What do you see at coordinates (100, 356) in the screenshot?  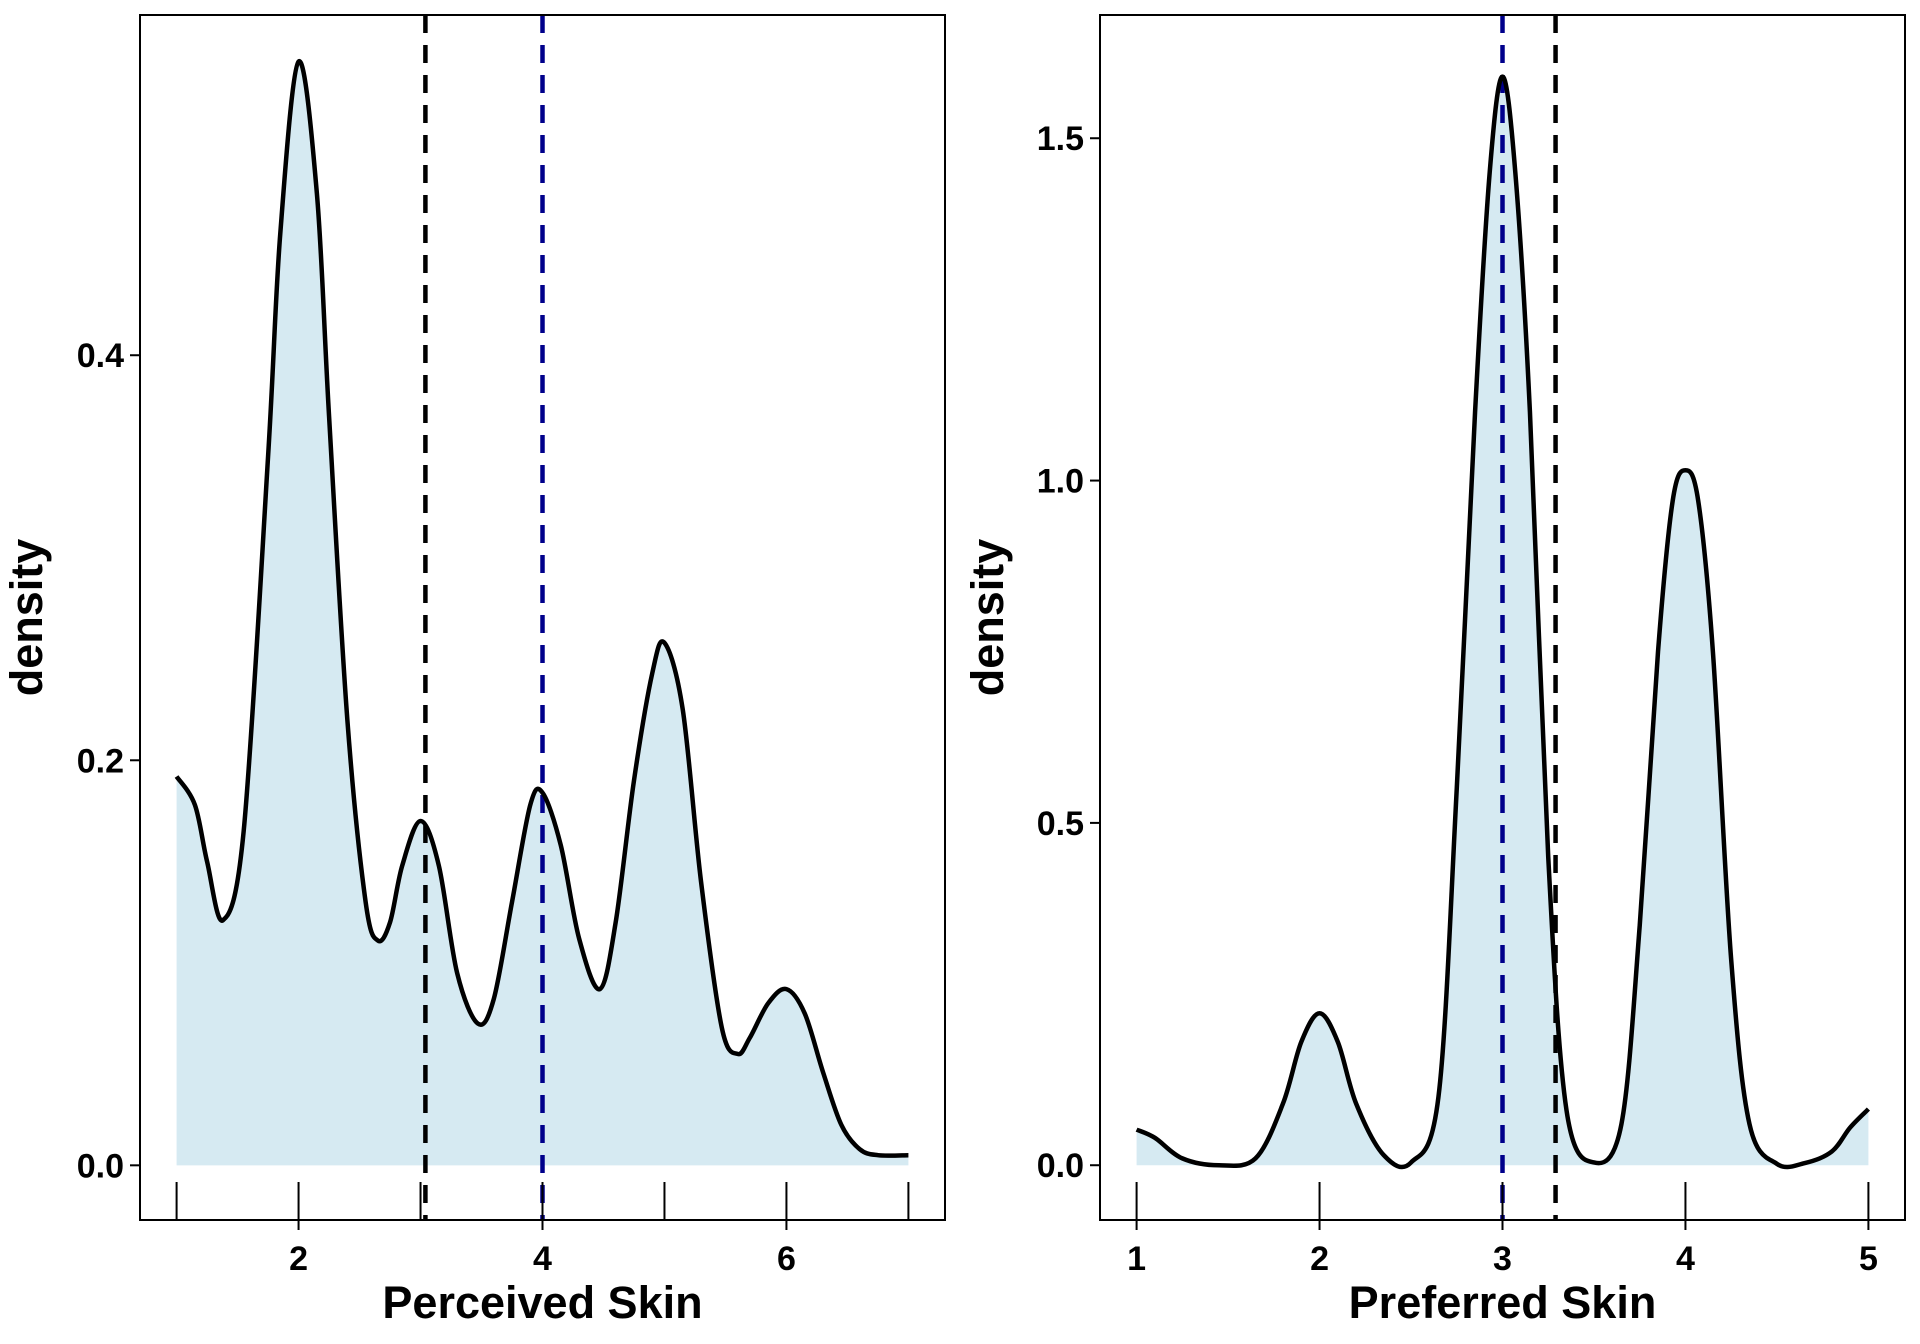 I see `y-tick-label-3: 0.4` at bounding box center [100, 356].